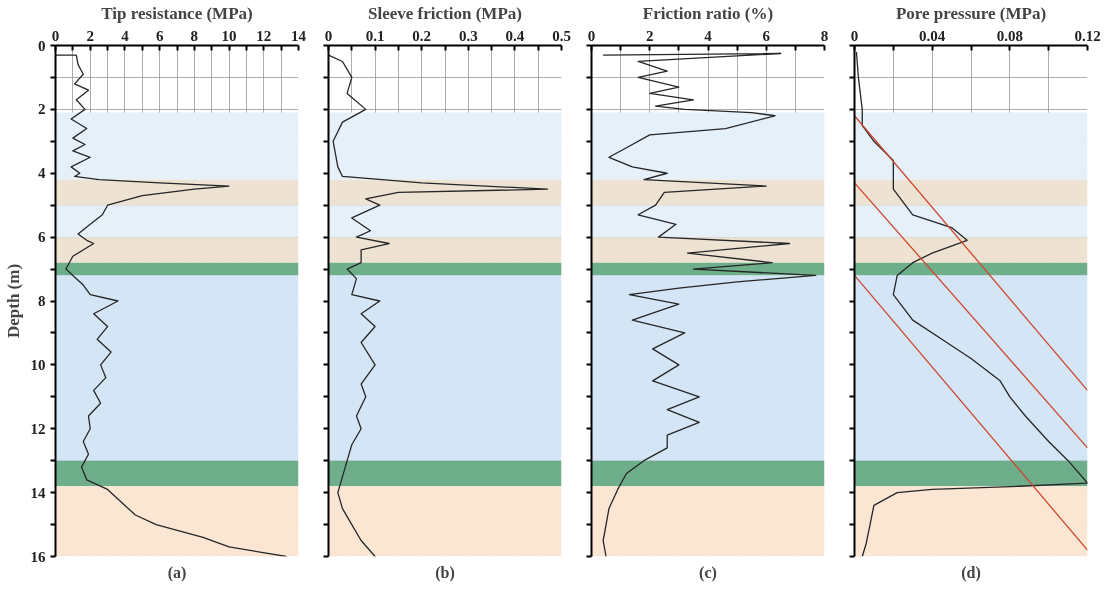 The image size is (1110, 592). Describe the element at coordinates (42, 109) in the screenshot. I see `y-tick-label: 2` at that location.